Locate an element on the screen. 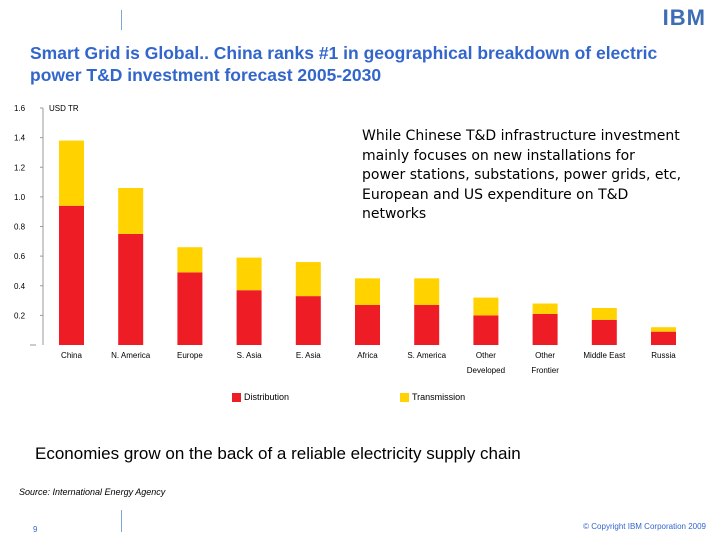  x-tick-label: Frontier is located at coordinates (545, 370).